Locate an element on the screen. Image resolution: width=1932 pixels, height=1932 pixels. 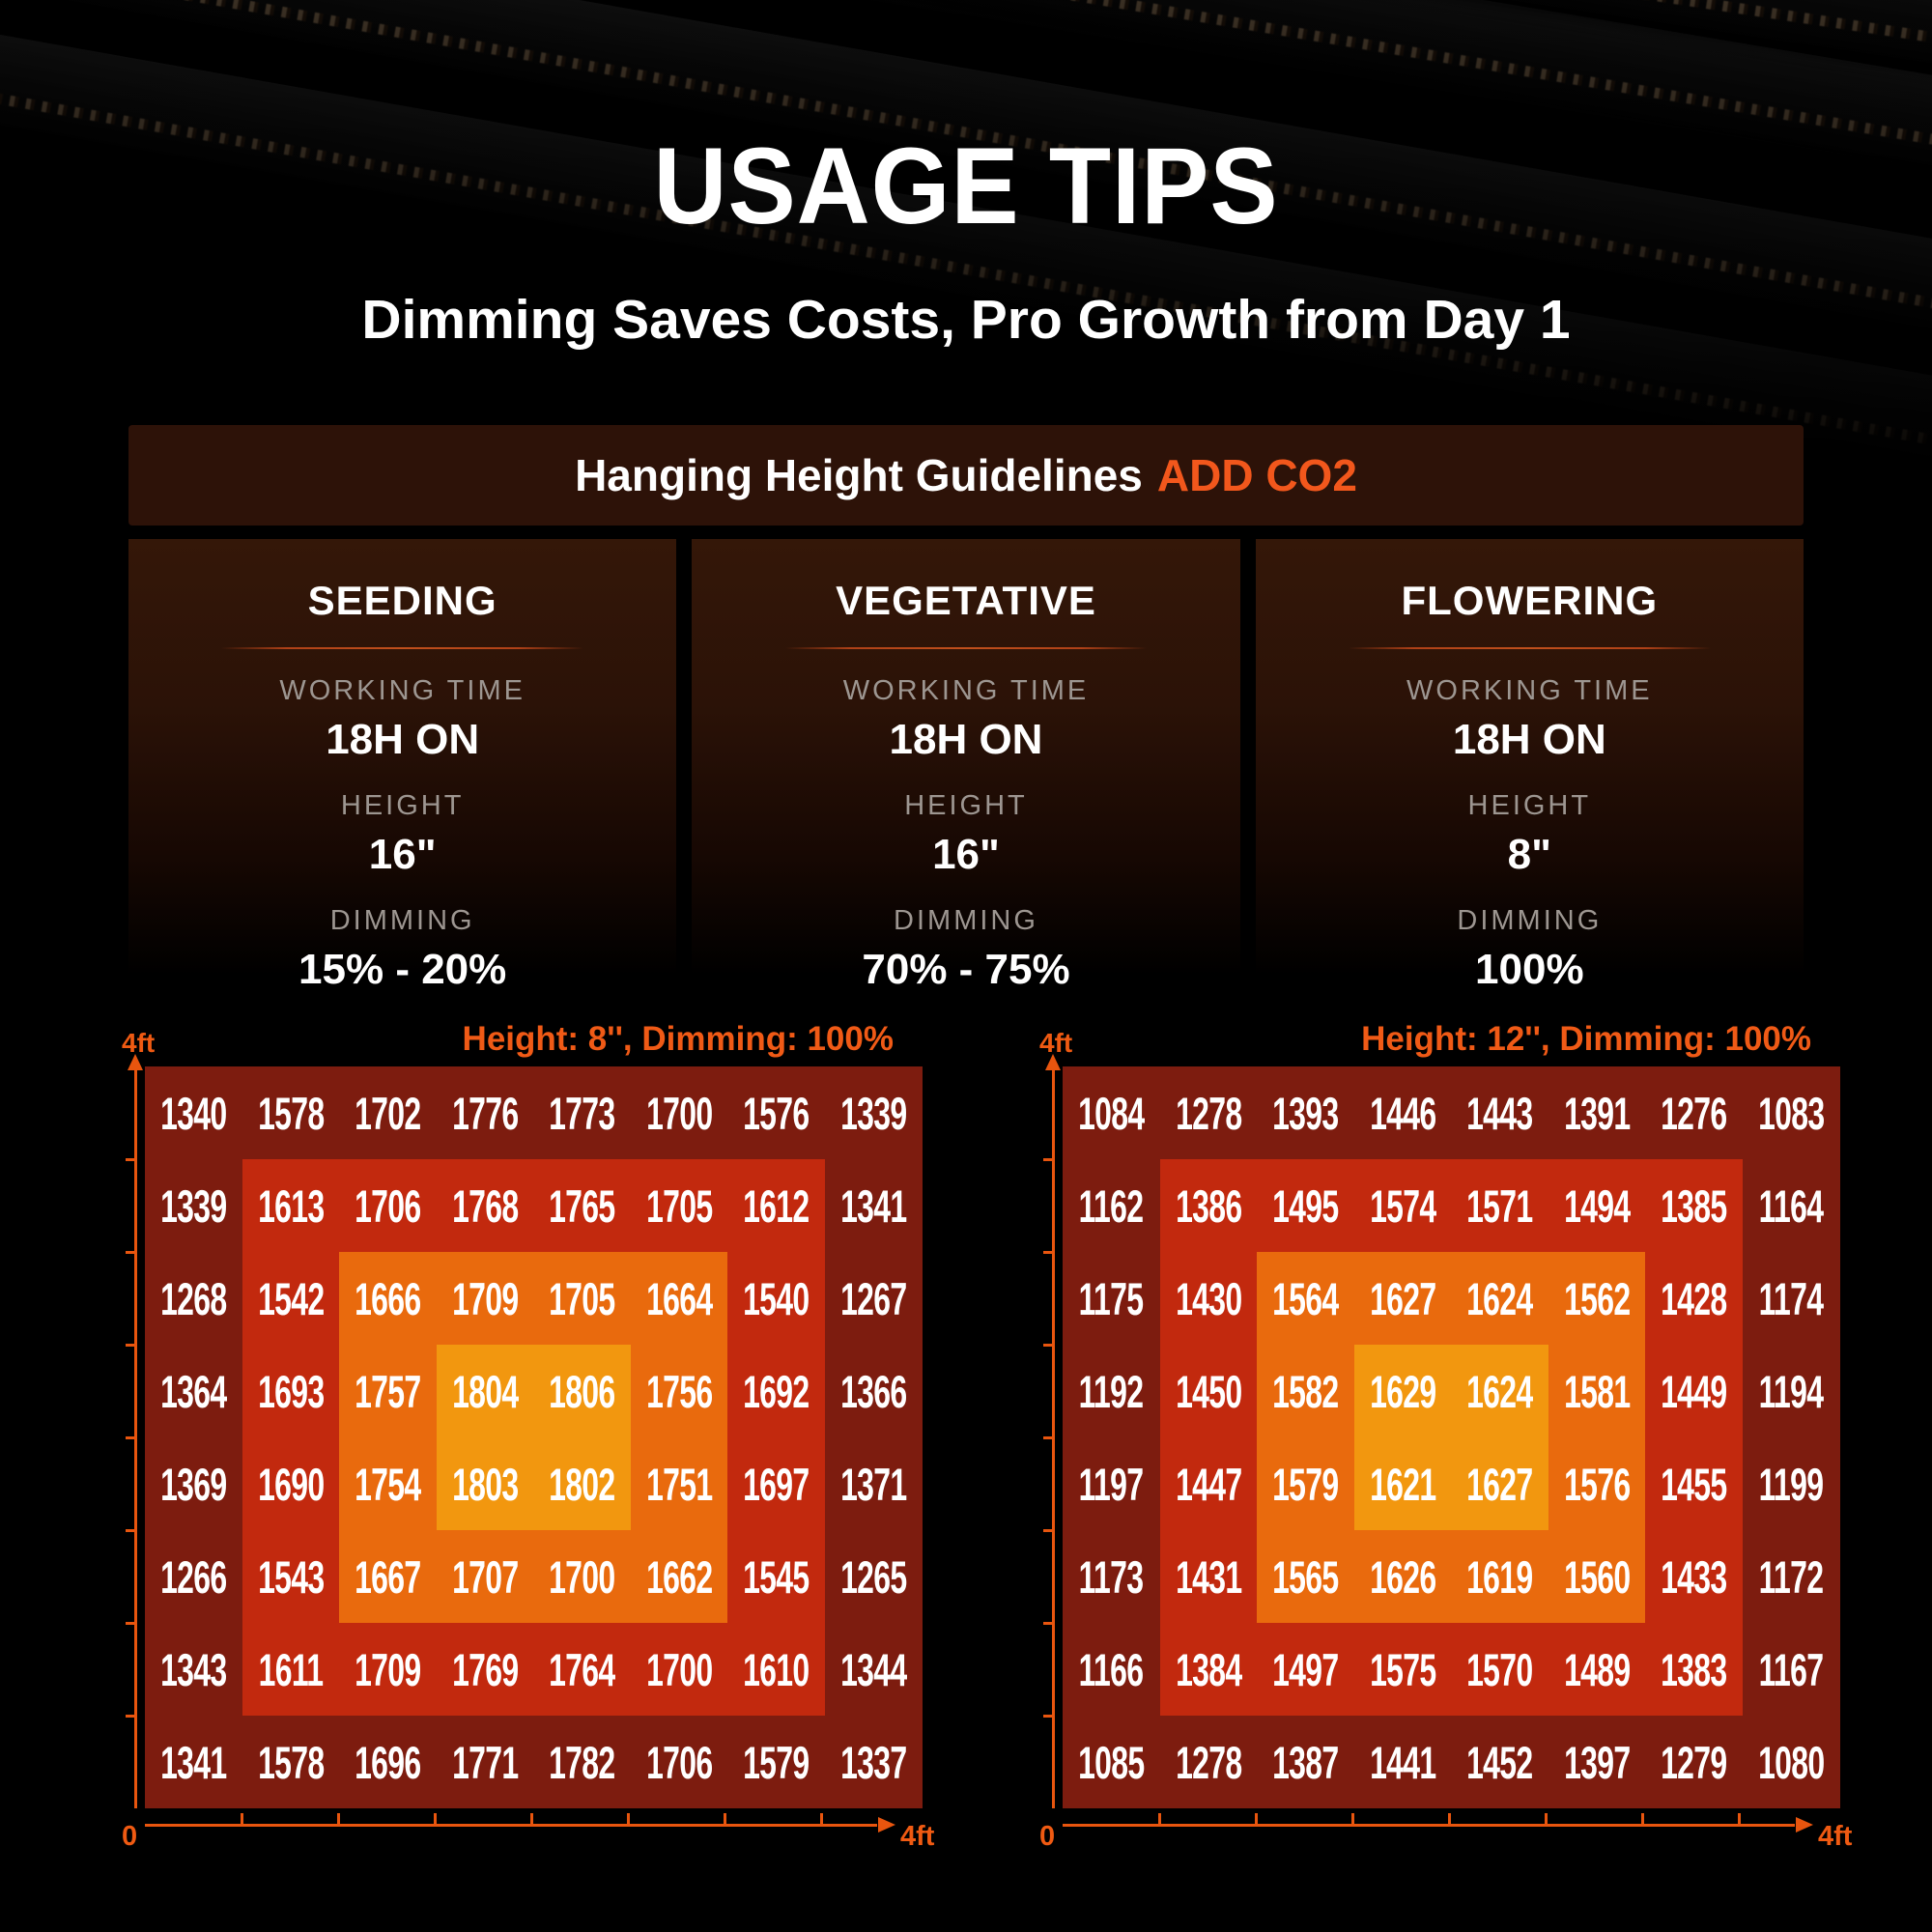
guidelines-header: Hanging Height Guidelines ADD CO2 is located at coordinates (966, 475).